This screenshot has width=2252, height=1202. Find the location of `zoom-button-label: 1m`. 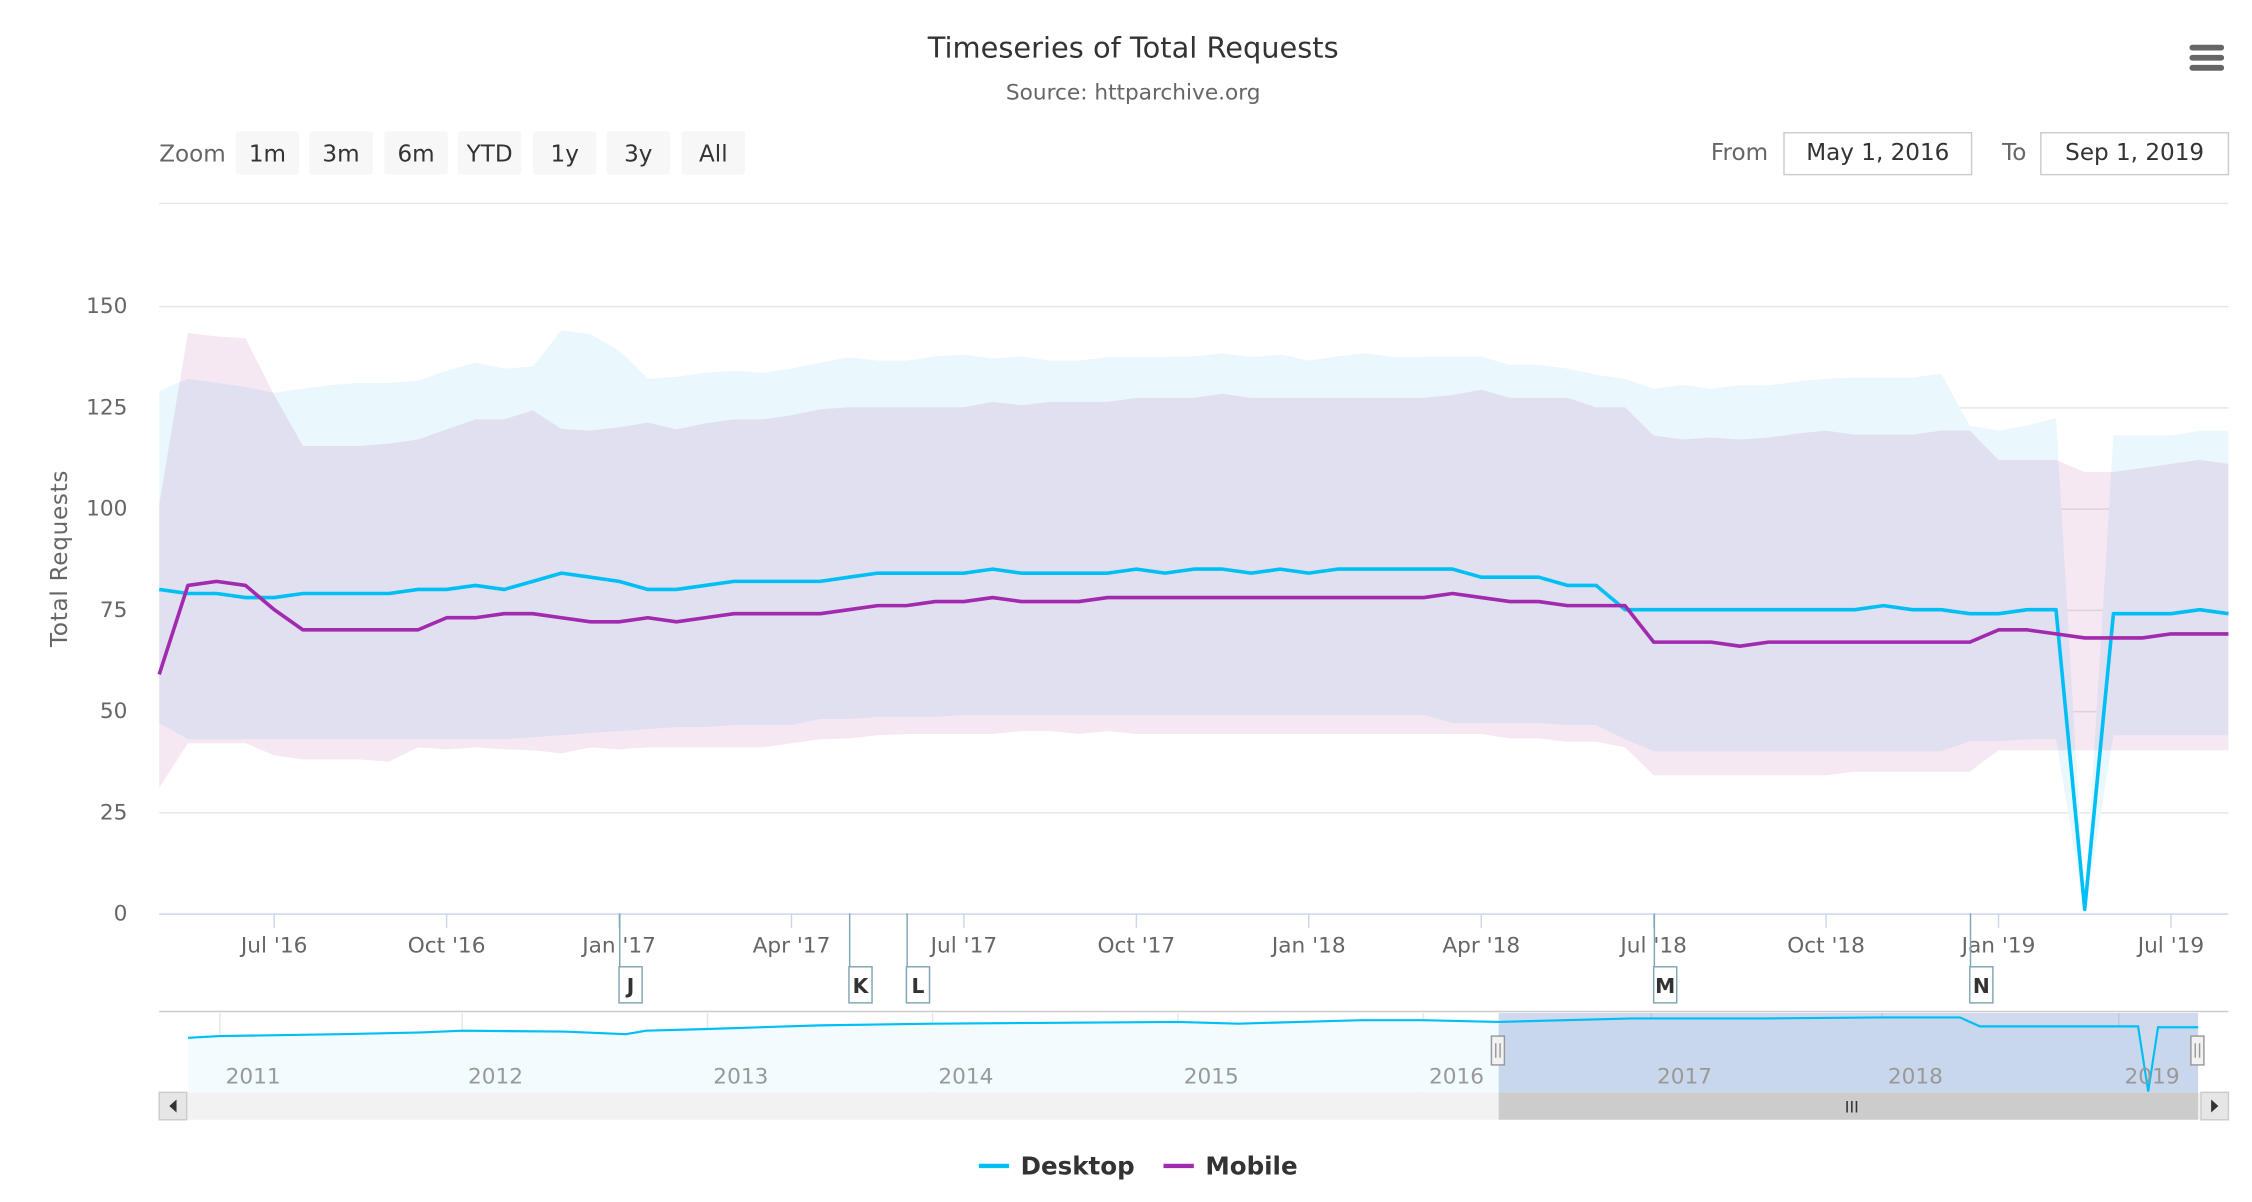

zoom-button-label: 1m is located at coordinates (267, 155).